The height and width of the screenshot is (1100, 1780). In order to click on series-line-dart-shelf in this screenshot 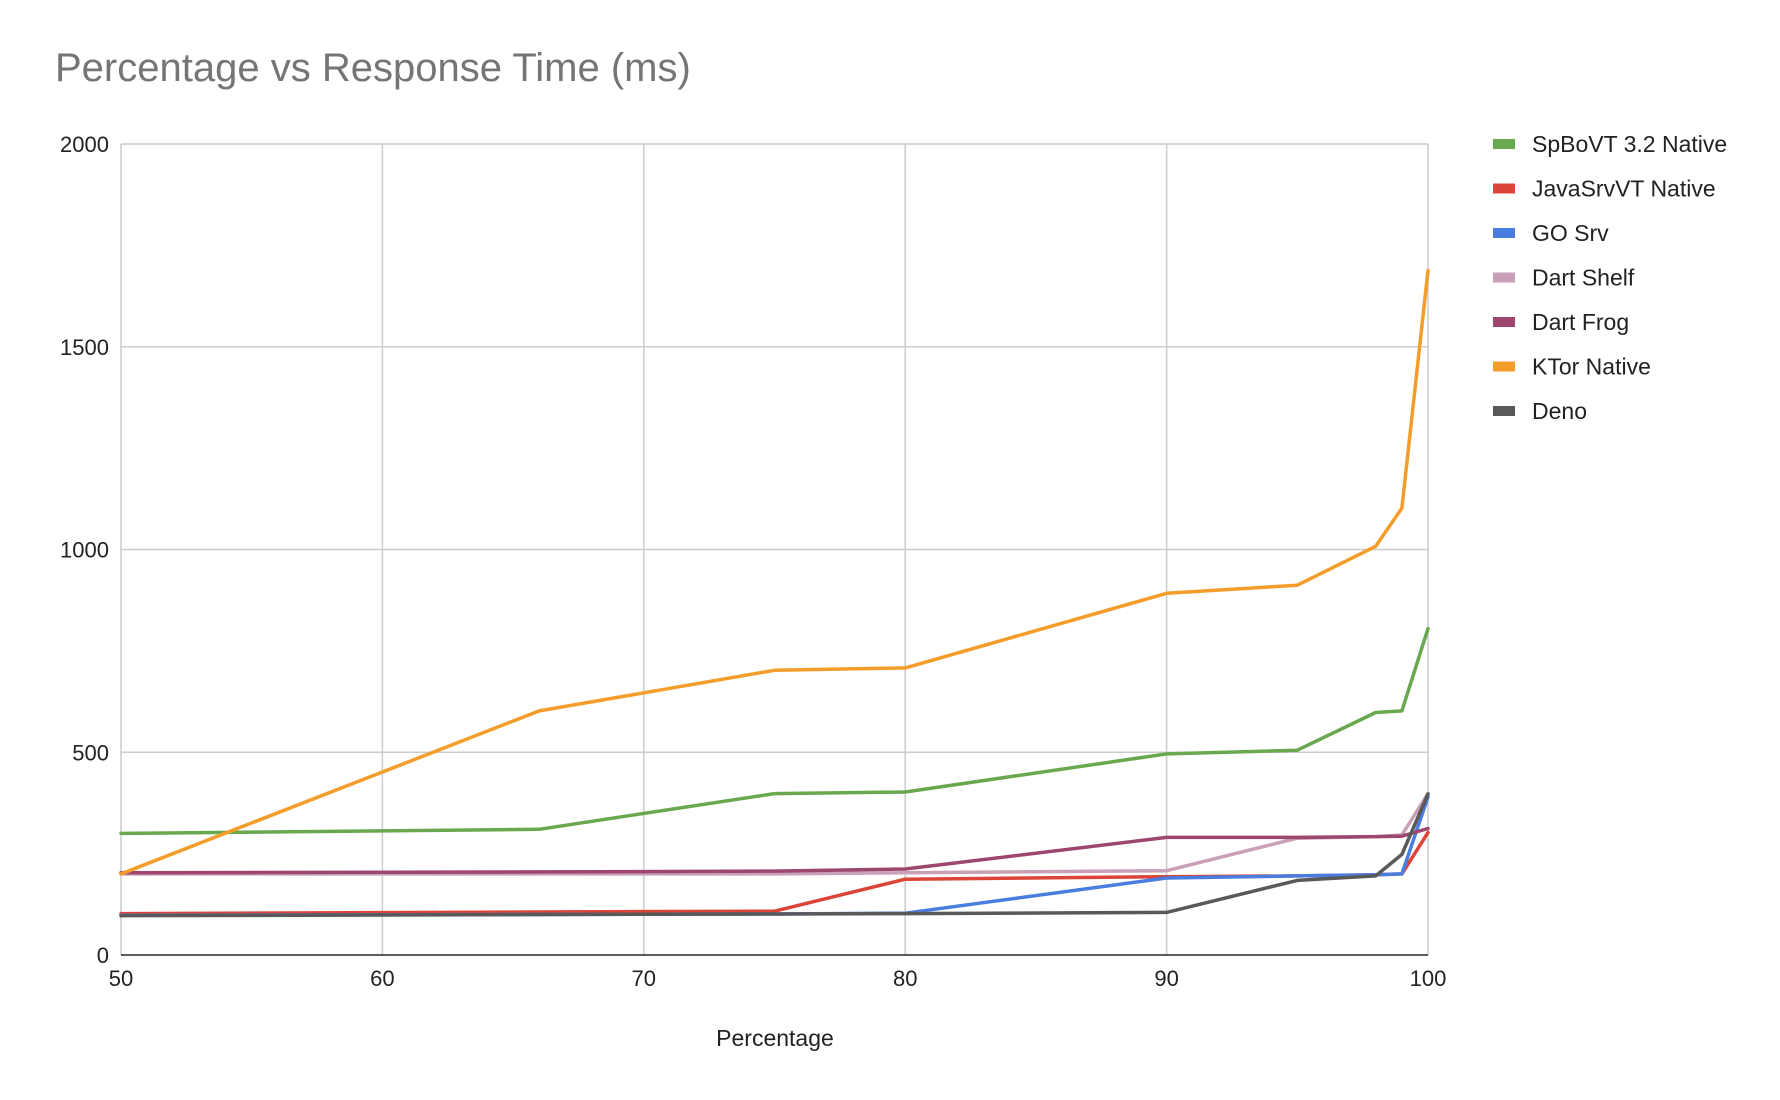, I will do `click(774, 833)`.